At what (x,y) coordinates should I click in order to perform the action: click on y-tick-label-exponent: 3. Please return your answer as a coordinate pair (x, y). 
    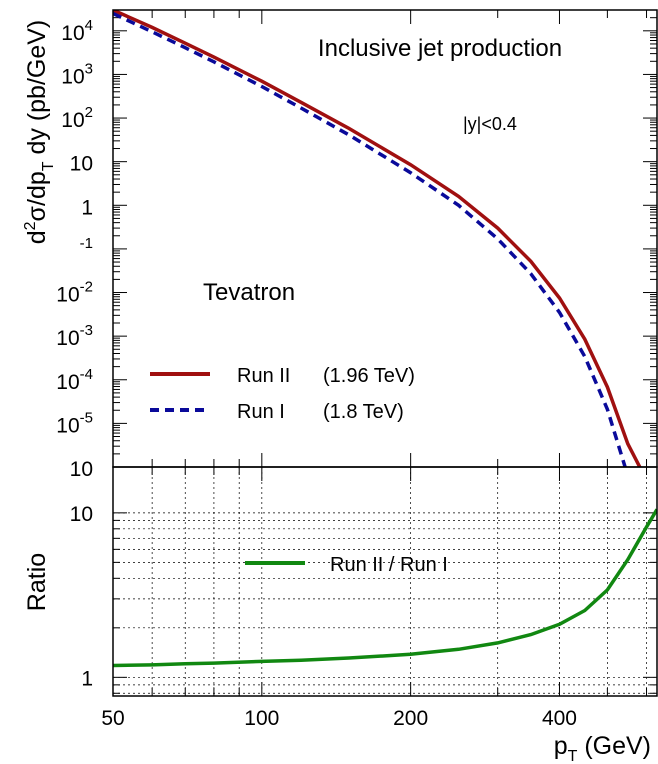
    Looking at the image, I should click on (89, 68).